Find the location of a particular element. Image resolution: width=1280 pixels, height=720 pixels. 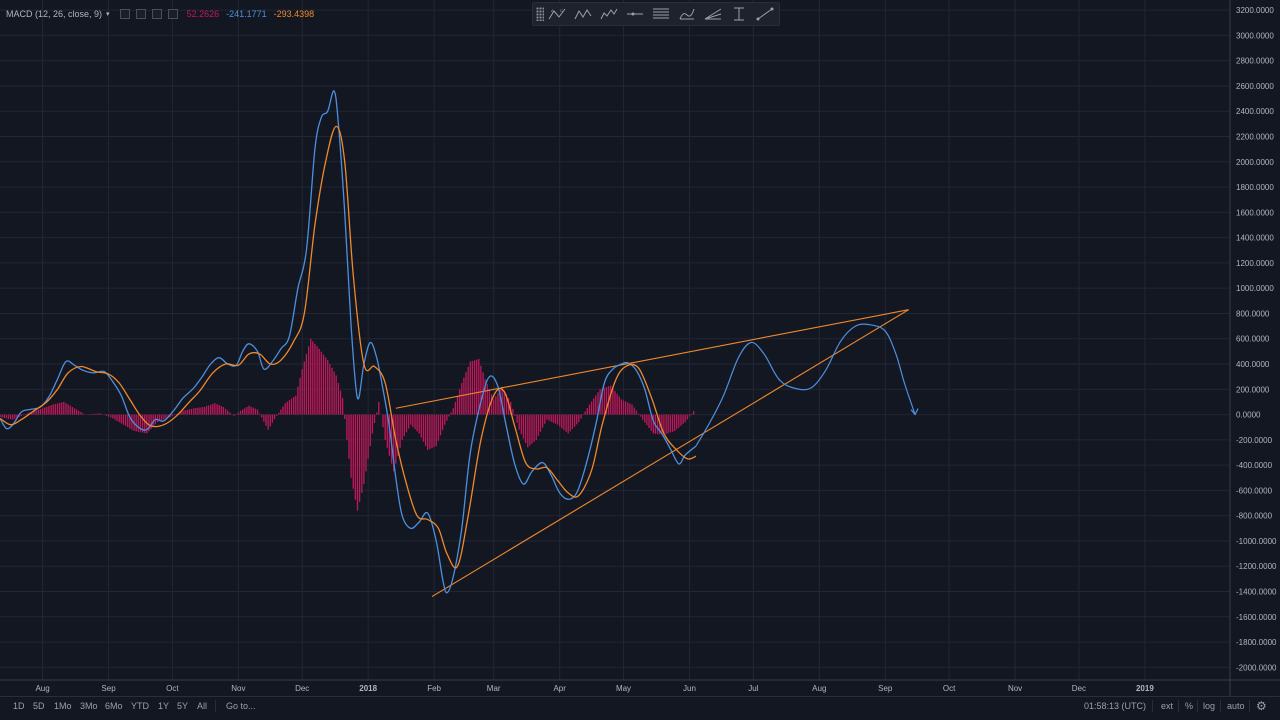

y-tick-label: 2800.0000 is located at coordinates (1255, 61).